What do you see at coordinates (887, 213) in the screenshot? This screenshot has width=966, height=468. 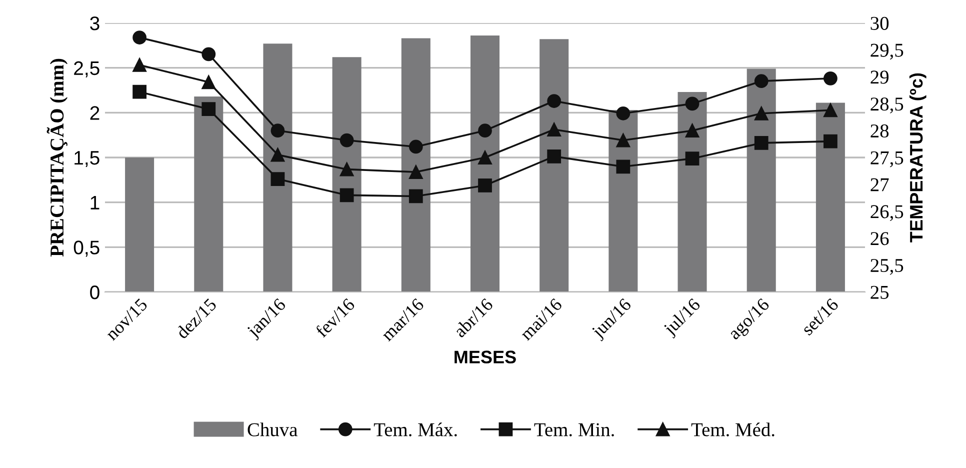 I see `y2-tick-label: 26,5` at bounding box center [887, 213].